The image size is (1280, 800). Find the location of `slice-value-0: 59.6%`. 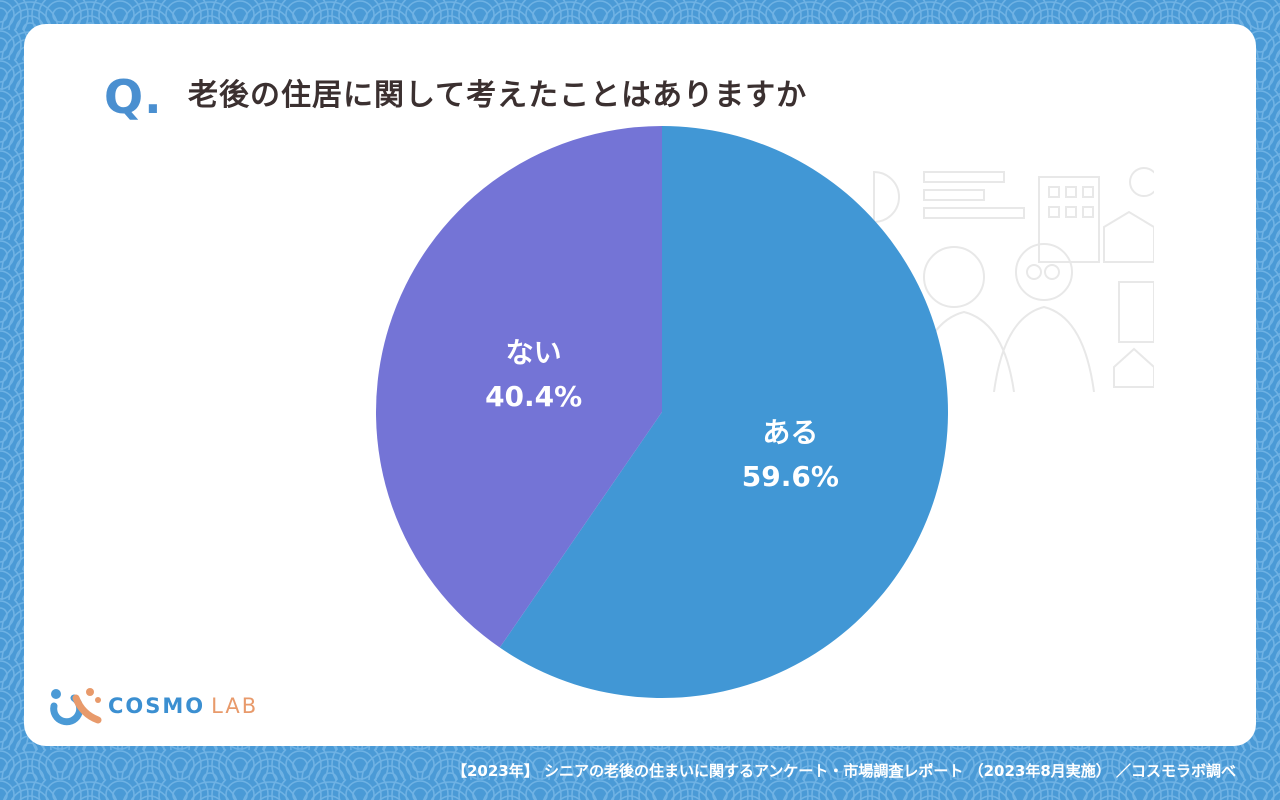

slice-value-0: 59.6% is located at coordinates (790, 476).